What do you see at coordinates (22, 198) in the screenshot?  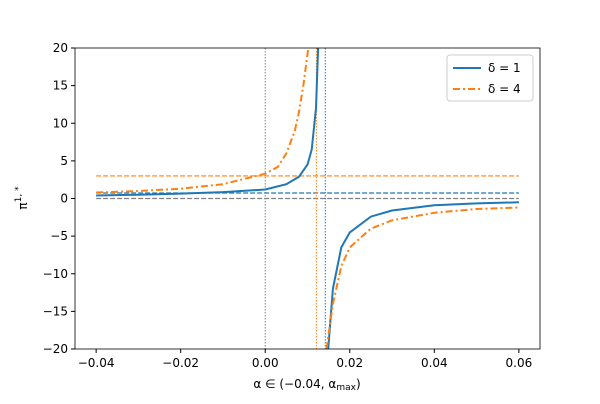 I see `y-axis-label: π1, *` at bounding box center [22, 198].